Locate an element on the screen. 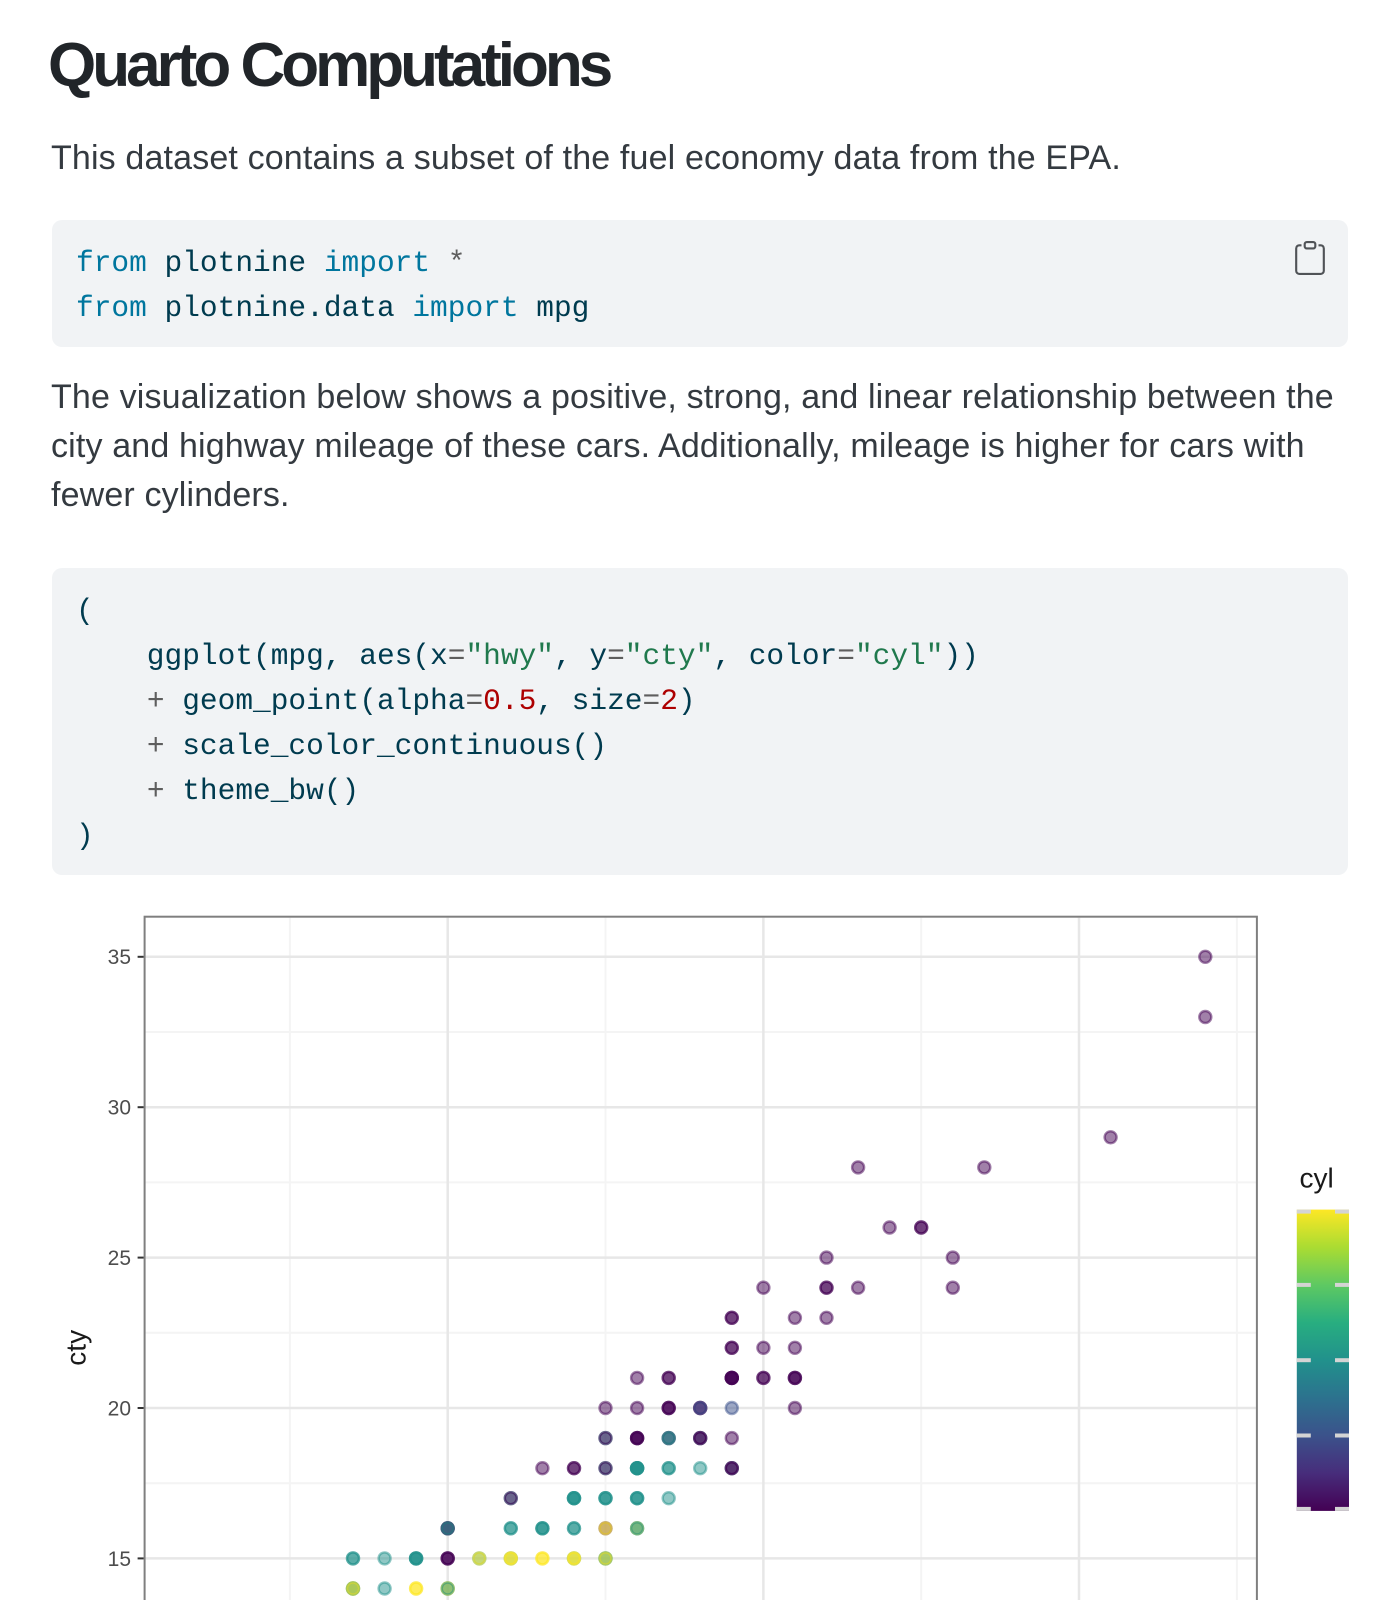 The image size is (1400, 1600). svg-text: 20 is located at coordinates (119, 1408).